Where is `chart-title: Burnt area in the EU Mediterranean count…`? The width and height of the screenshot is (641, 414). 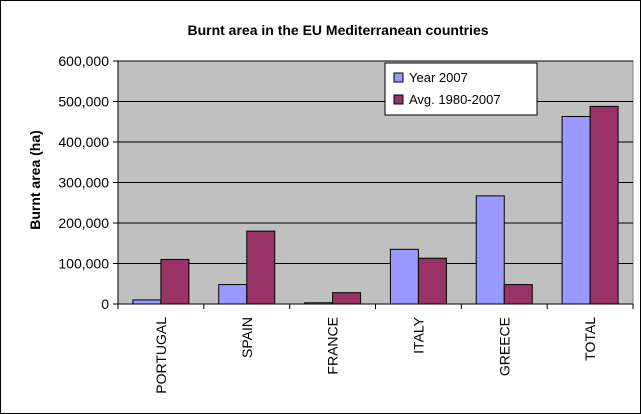
chart-title: Burnt area in the EU Mediterranean count… is located at coordinates (337, 30).